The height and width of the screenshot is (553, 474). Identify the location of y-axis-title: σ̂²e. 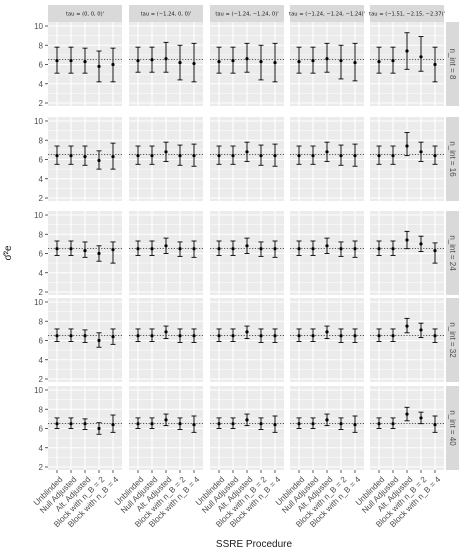
(8, 253).